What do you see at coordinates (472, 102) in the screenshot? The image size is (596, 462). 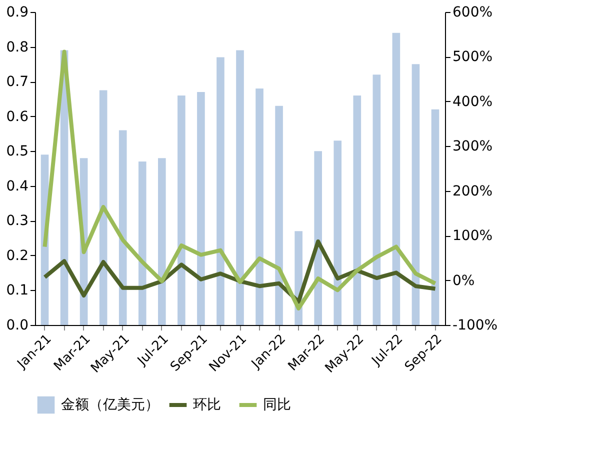 I see `y2-tick-label: 400%` at bounding box center [472, 102].